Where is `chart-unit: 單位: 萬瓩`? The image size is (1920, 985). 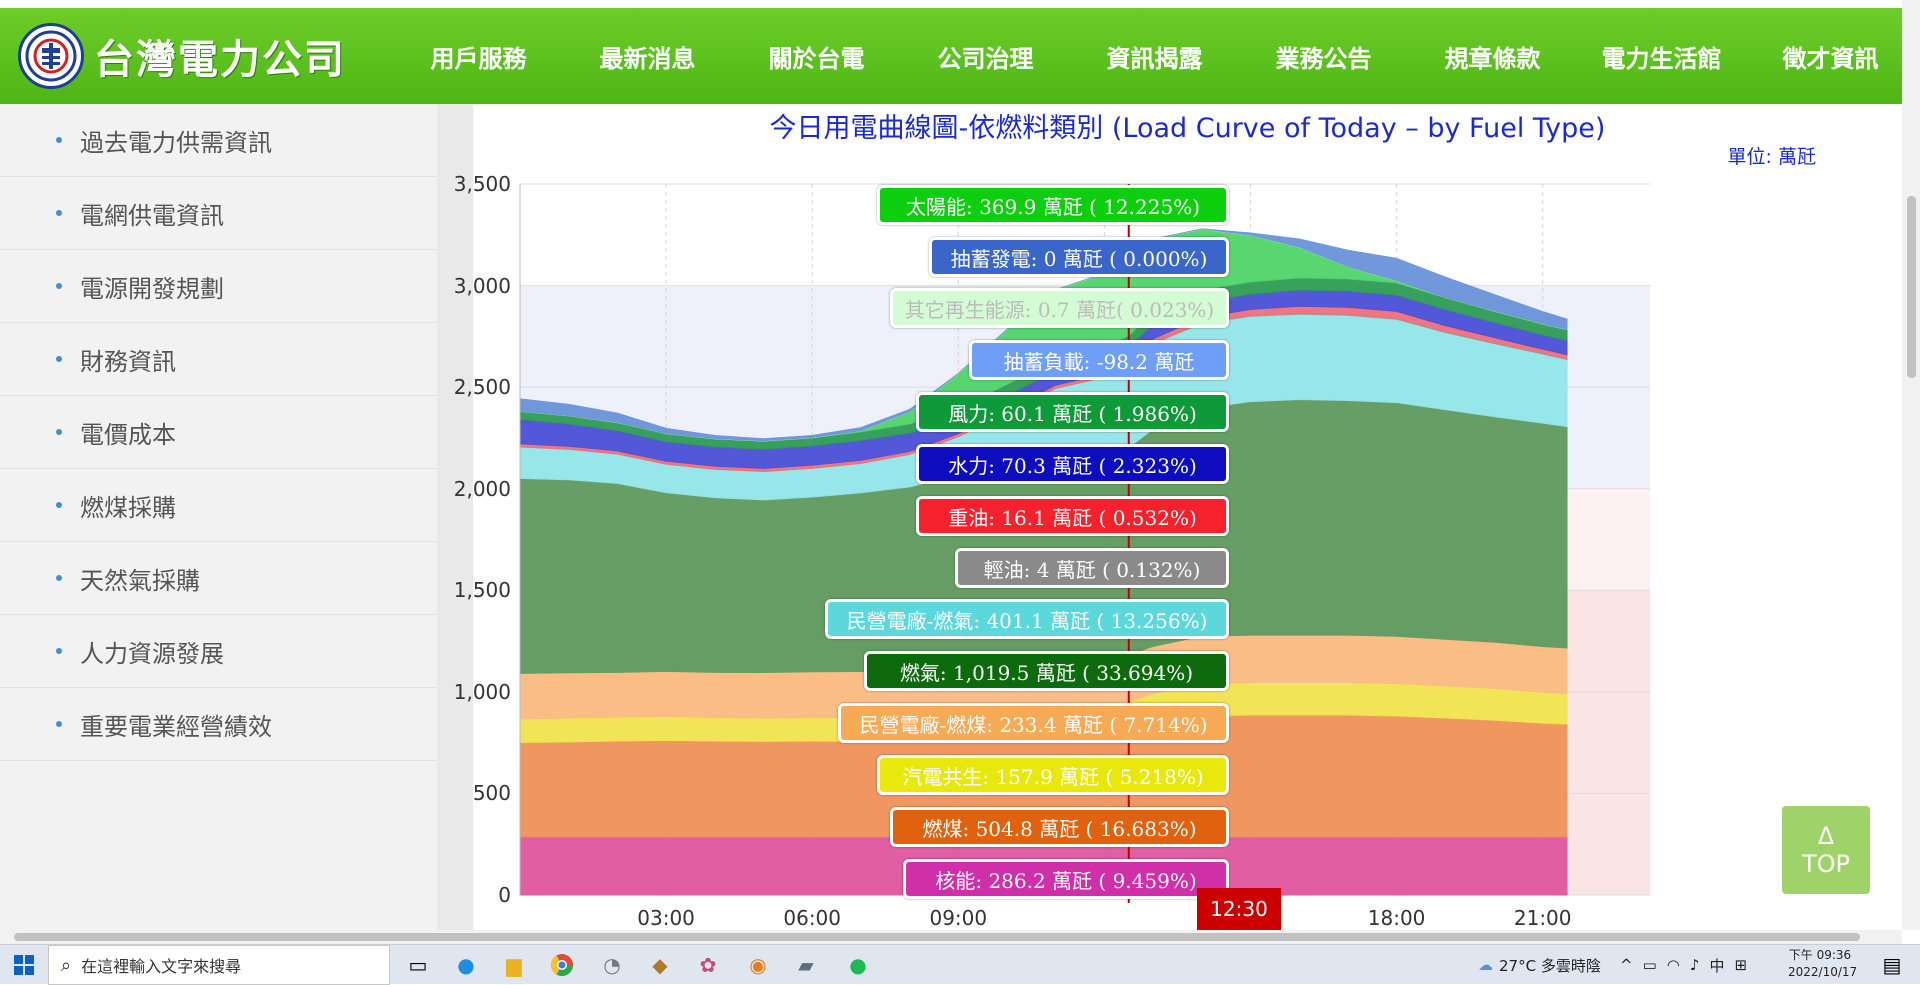
chart-unit: 單位: 萬瓩 is located at coordinates (1771, 157).